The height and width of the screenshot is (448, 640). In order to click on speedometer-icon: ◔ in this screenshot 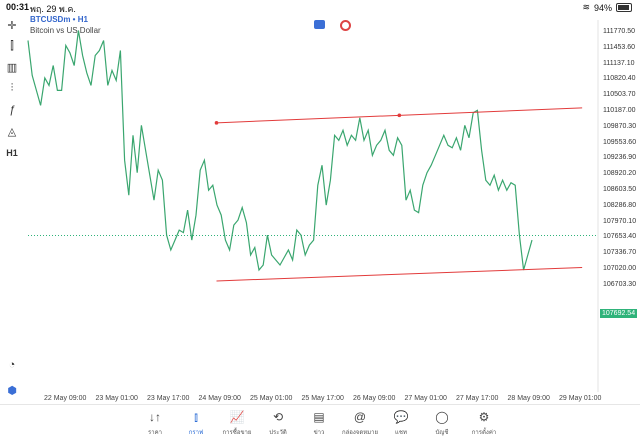, I will do `click(12, 365)`.